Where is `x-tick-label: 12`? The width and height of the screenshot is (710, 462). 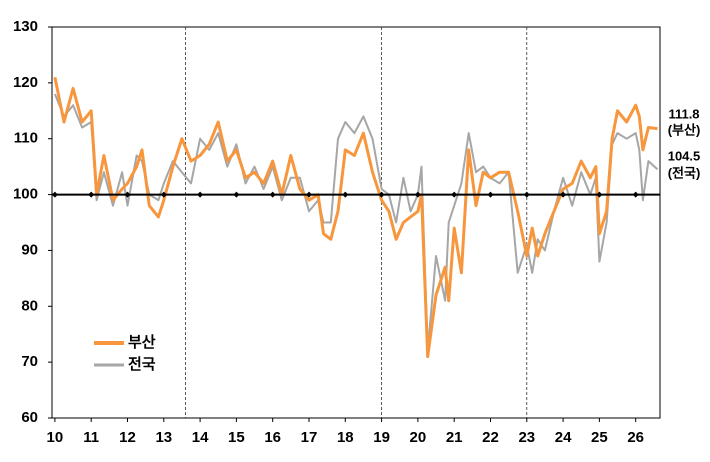
x-tick-label: 12 is located at coordinates (127, 437).